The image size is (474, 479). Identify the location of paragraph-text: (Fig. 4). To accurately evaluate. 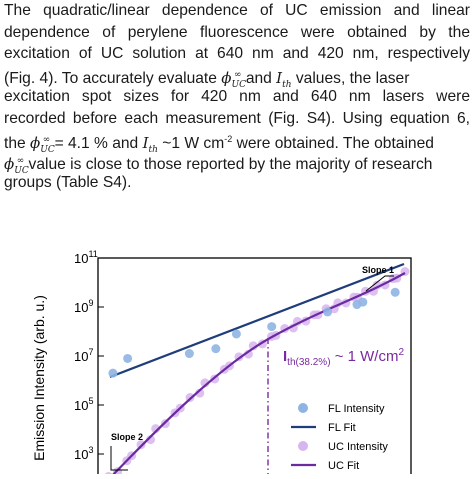
(113, 78).